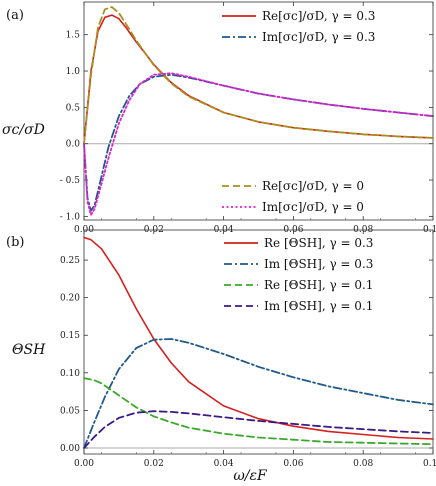 The image size is (436, 486). I want to click on panel-a-label: (a), so click(15, 15).